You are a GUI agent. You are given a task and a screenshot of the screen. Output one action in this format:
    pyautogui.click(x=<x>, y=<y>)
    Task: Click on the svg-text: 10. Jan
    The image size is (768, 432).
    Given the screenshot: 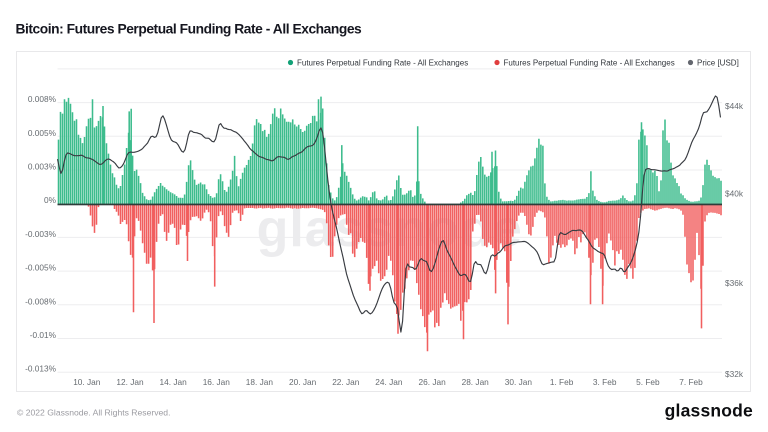 What is the action you would take?
    pyautogui.click(x=87, y=382)
    